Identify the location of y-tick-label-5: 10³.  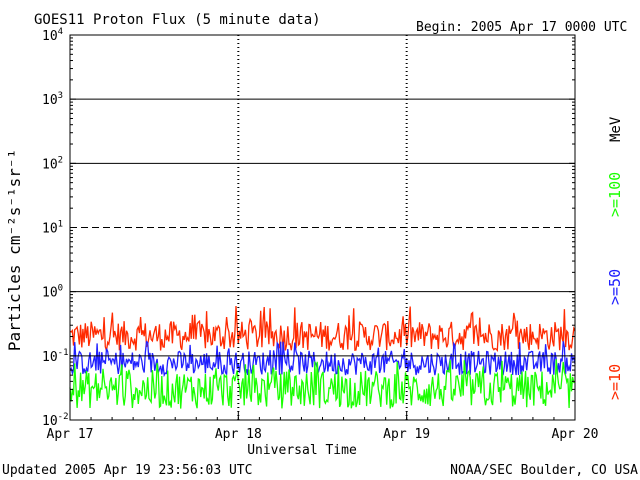
(52, 99).